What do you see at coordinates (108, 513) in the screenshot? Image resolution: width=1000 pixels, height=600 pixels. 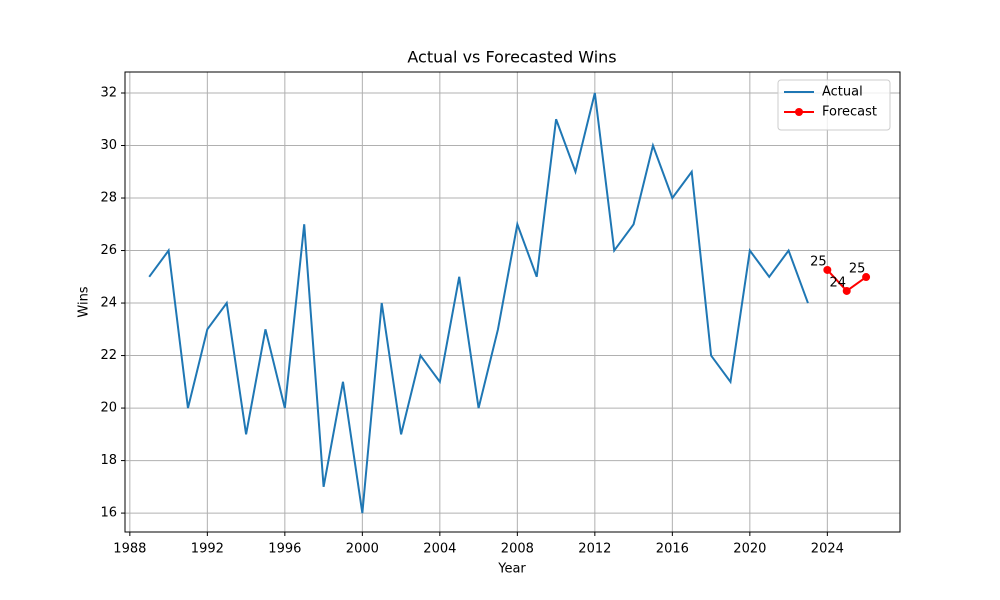 I see `y-tick-label: 16` at bounding box center [108, 513].